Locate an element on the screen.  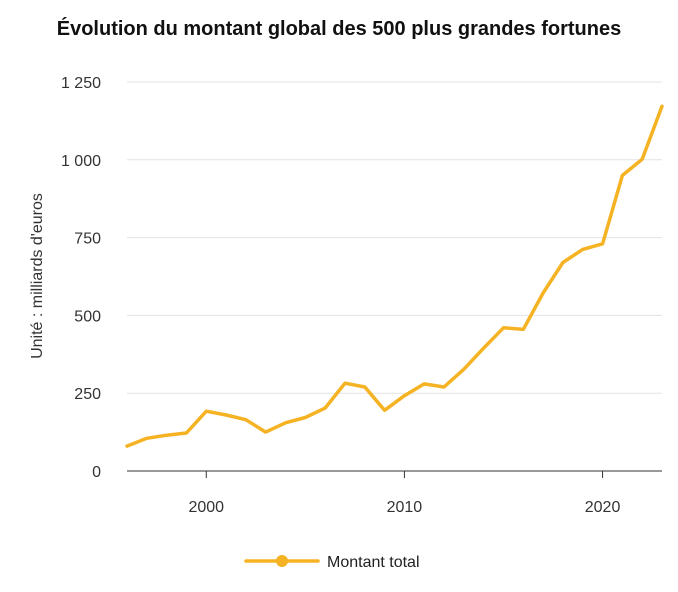
axes is located at coordinates (394, 474).